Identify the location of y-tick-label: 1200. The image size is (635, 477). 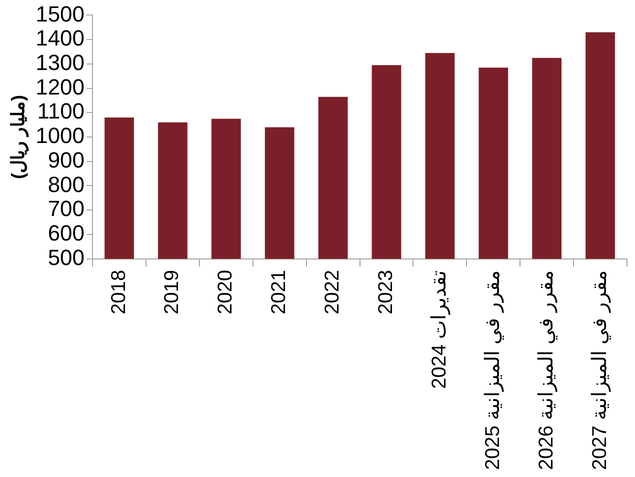
(60, 87).